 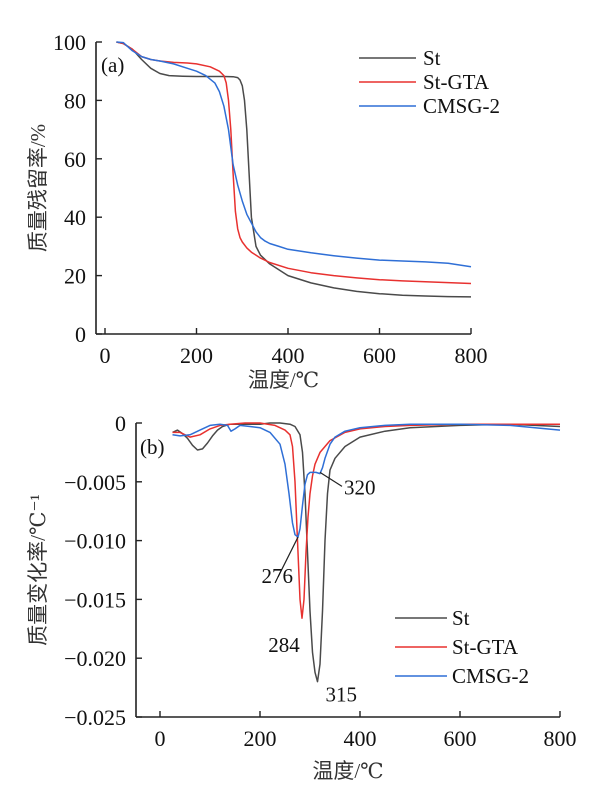 What do you see at coordinates (152, 447) in the screenshot?
I see `panel-label: (b)` at bounding box center [152, 447].